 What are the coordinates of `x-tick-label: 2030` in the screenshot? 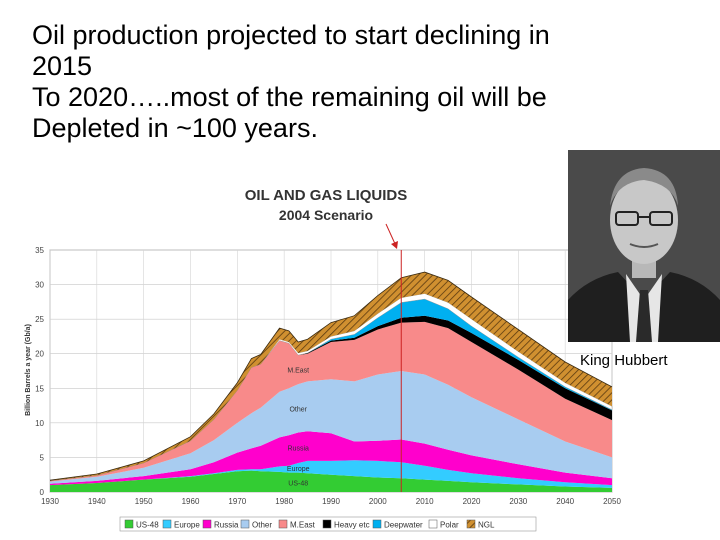 It's located at (518, 501).